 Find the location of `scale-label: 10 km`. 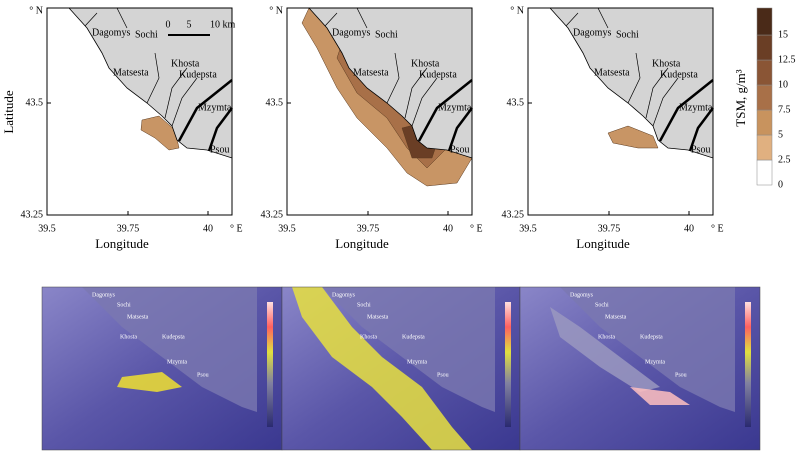

scale-label: 10 km is located at coordinates (223, 24).